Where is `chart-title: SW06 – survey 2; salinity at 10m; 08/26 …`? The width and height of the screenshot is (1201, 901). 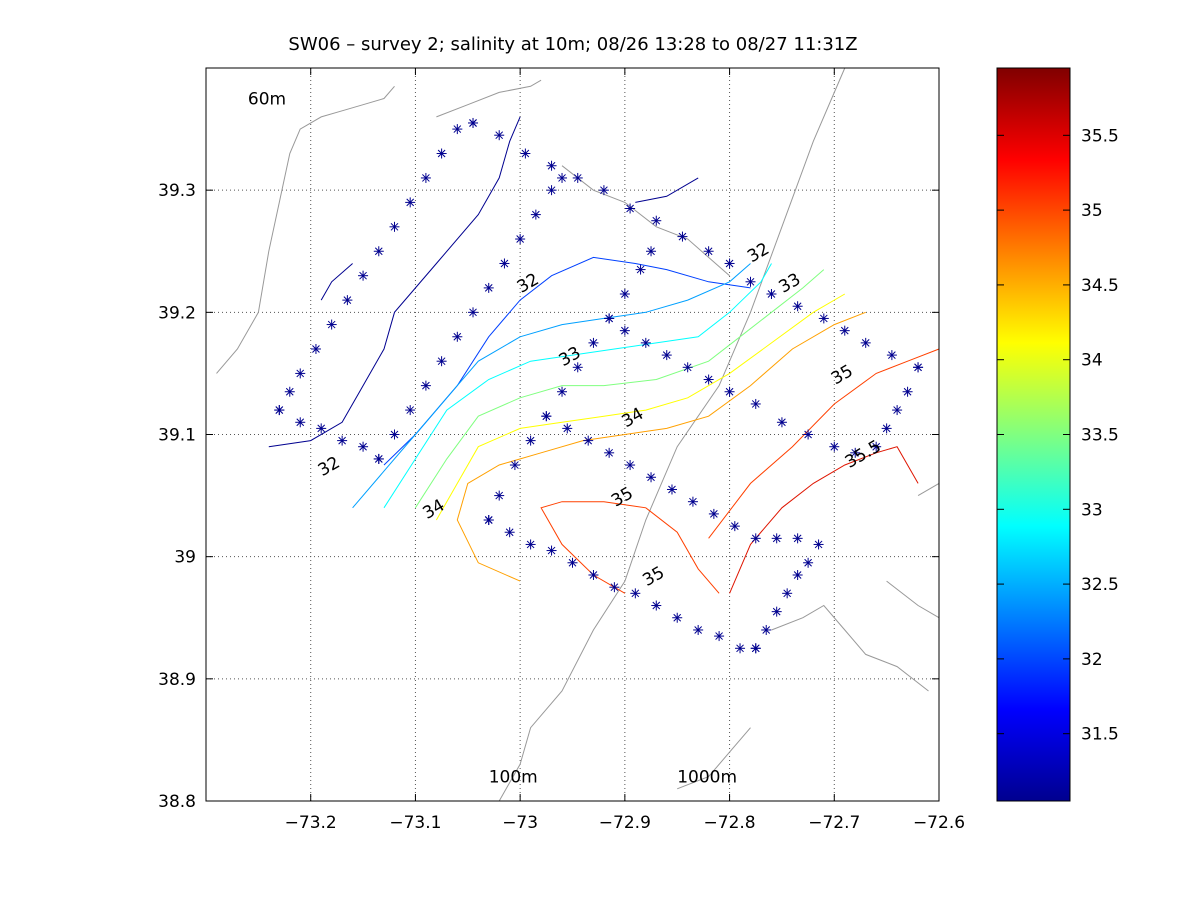 chart-title: SW06 – survey 2; salinity at 10m; 08/26 … is located at coordinates (572, 44).